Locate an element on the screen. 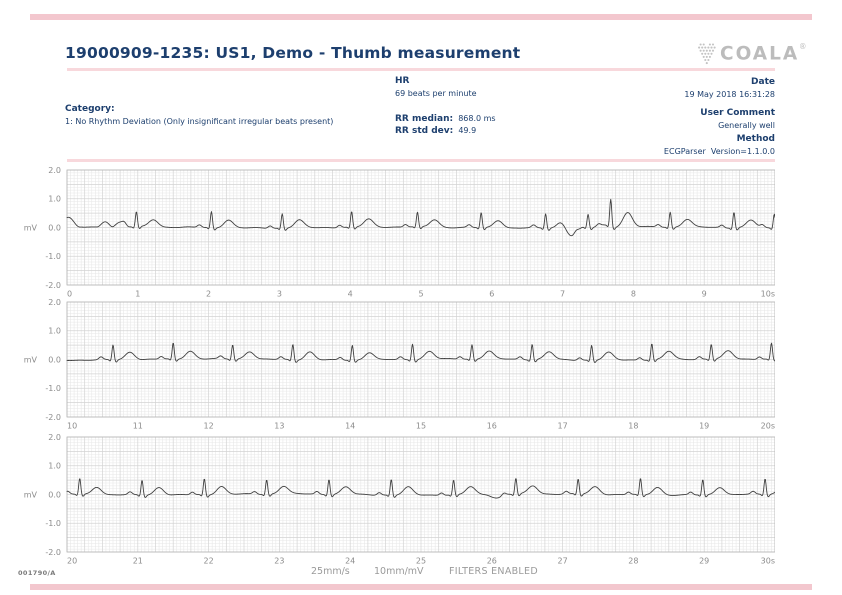 The height and width of the screenshot is (595, 842). x-tick-label: 27 is located at coordinates (563, 561).